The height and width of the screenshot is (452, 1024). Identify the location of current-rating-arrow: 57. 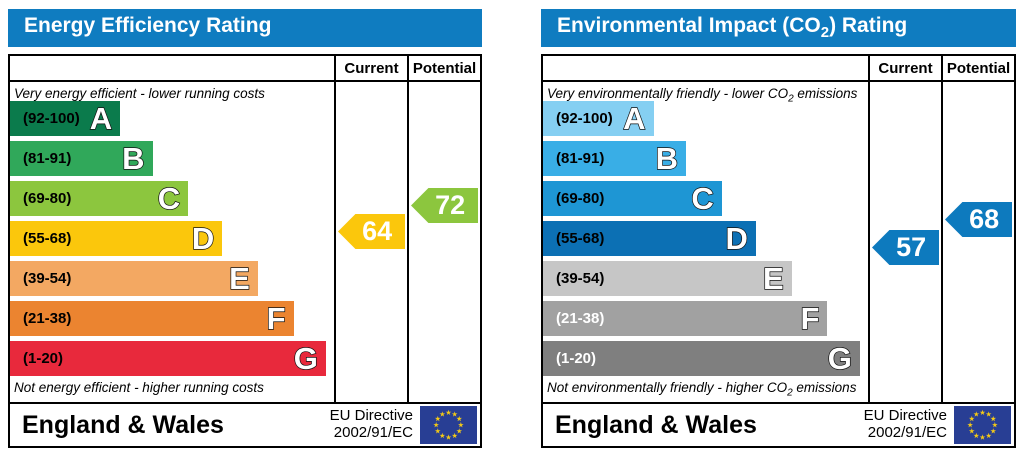
(905, 247).